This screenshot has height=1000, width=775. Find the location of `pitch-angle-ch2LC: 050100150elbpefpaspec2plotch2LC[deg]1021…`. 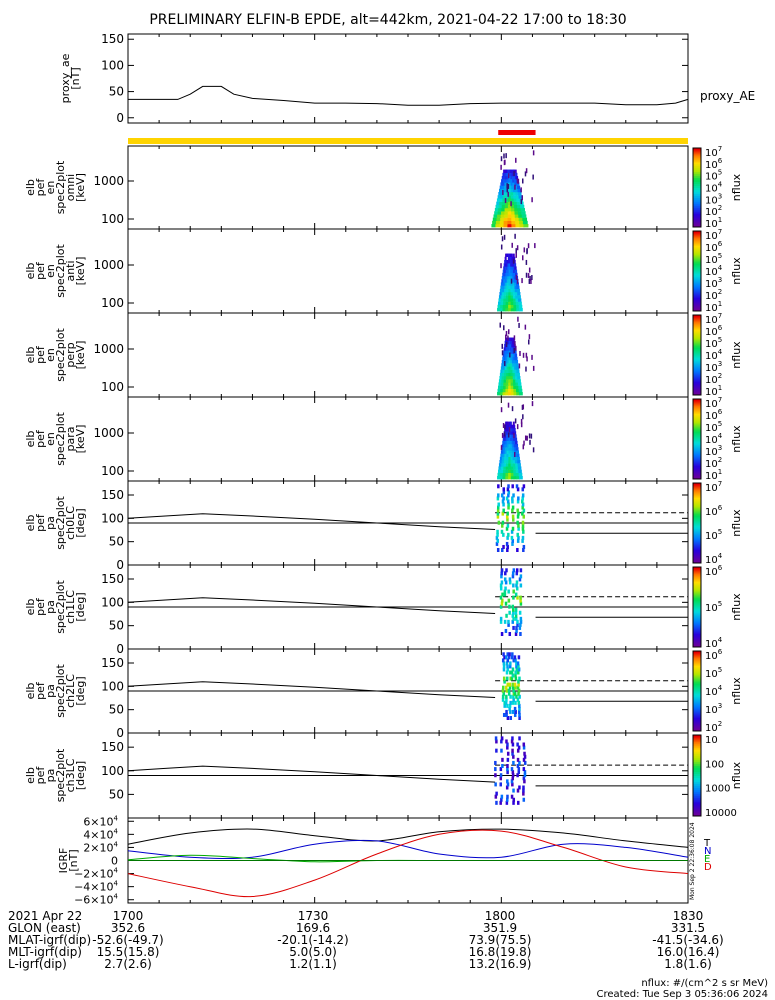

pitch-angle-ch2LC: 050100150elbpefpaspec2plotch2LC[deg]1021… is located at coordinates (383, 694).